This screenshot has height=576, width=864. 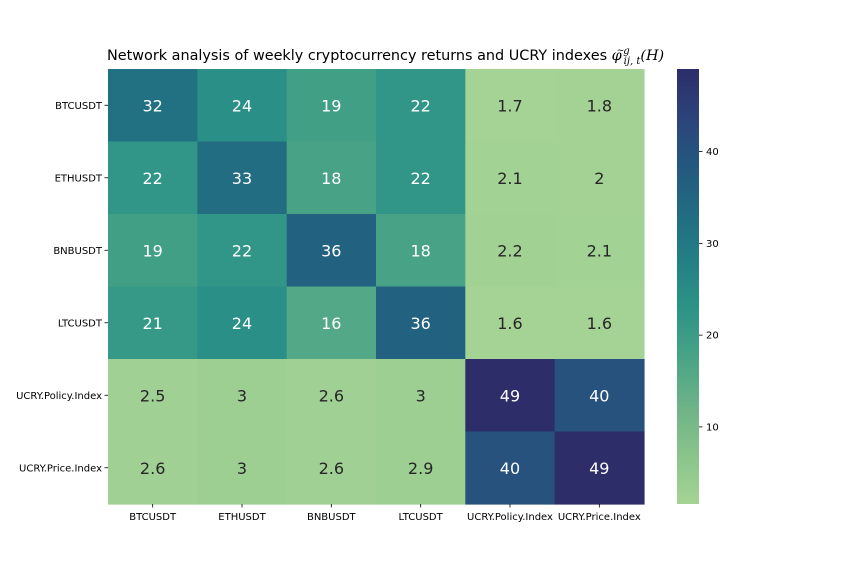 I want to click on cell-value-label: 1.8, so click(x=599, y=105).